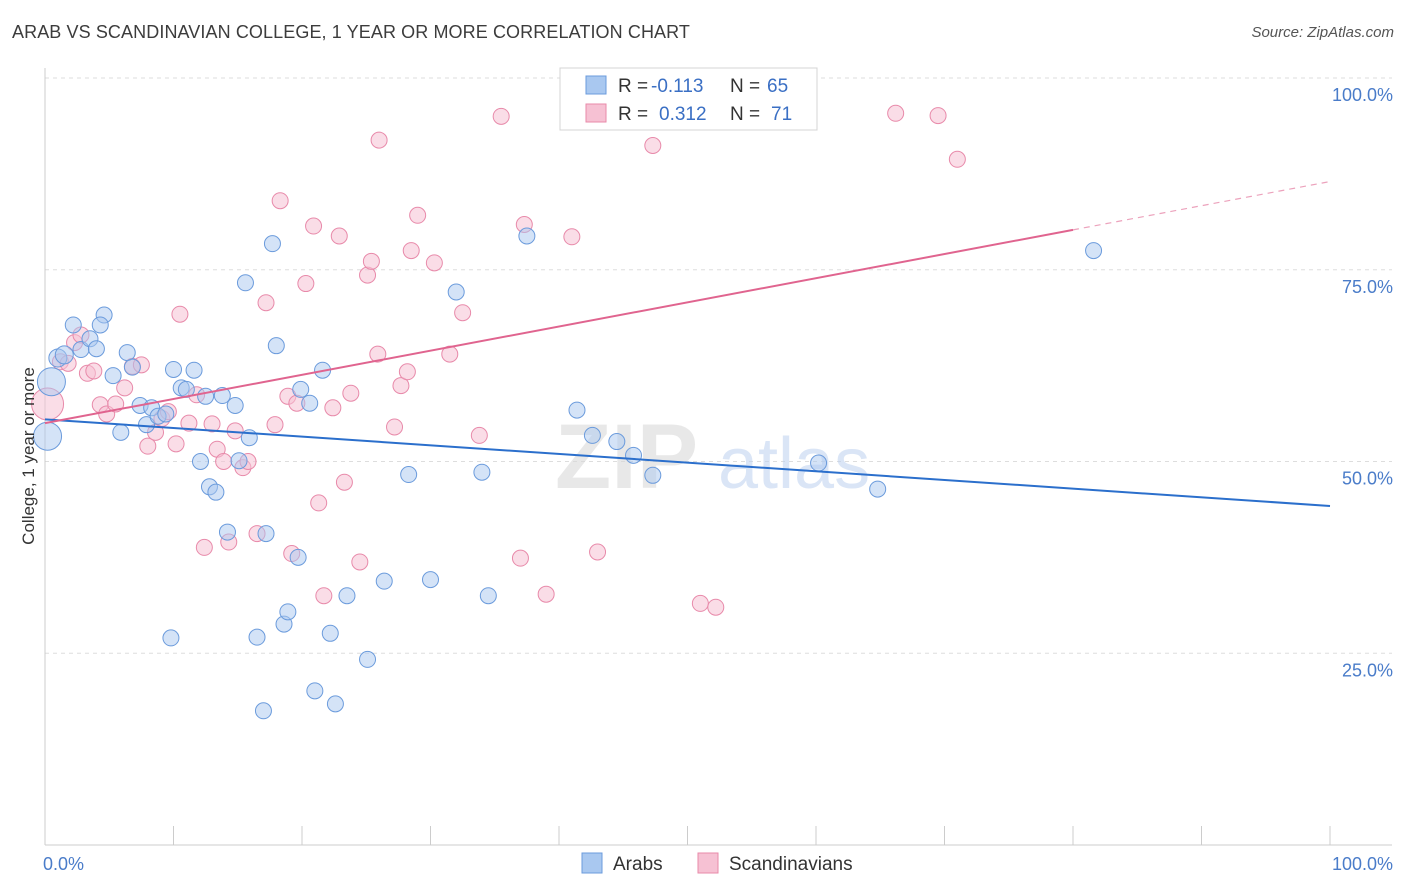 This screenshot has height=892, width=1406. Describe the element at coordinates (687, 462) in the screenshot. I see `arabs-trend-line` at that location.